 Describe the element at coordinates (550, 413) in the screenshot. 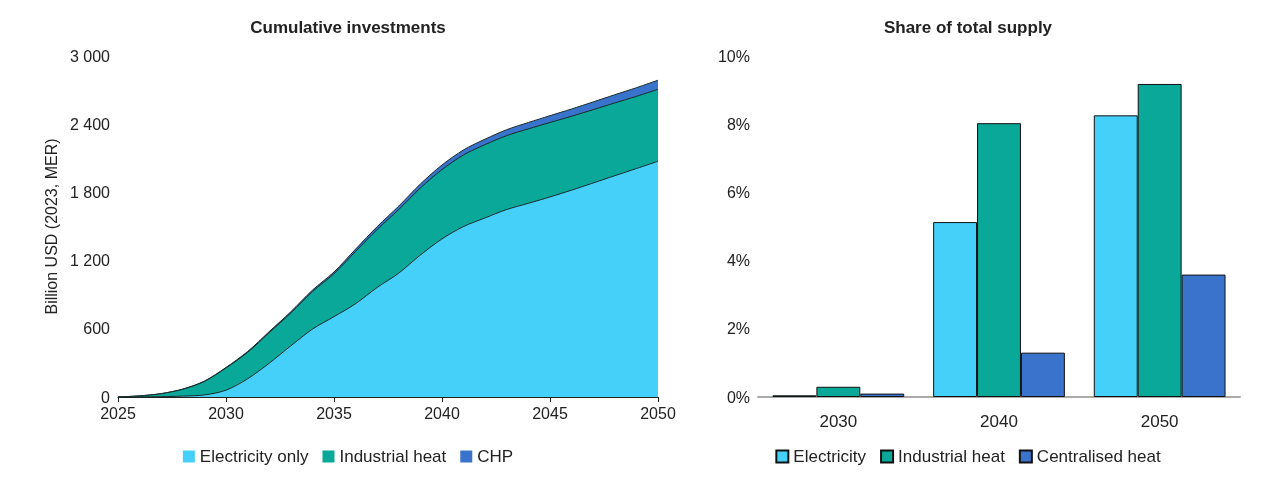

I see `x-tick-label: 2045` at that location.